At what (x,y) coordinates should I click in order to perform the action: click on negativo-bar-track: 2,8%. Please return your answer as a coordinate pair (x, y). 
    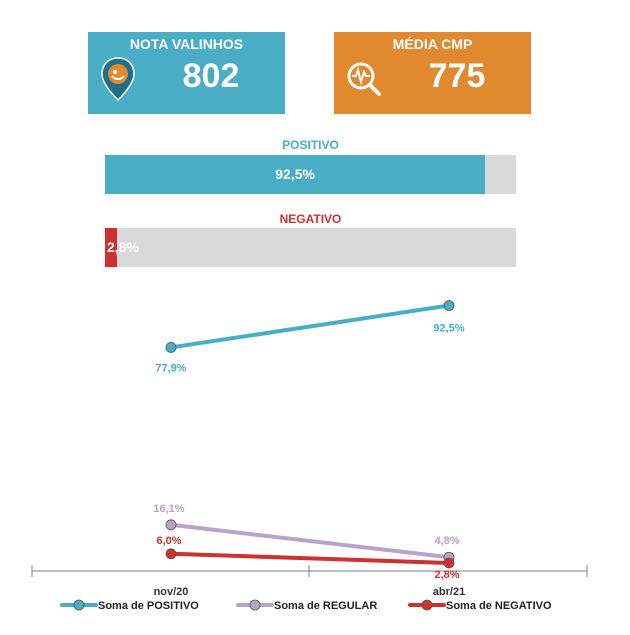
    Looking at the image, I should click on (310, 247).